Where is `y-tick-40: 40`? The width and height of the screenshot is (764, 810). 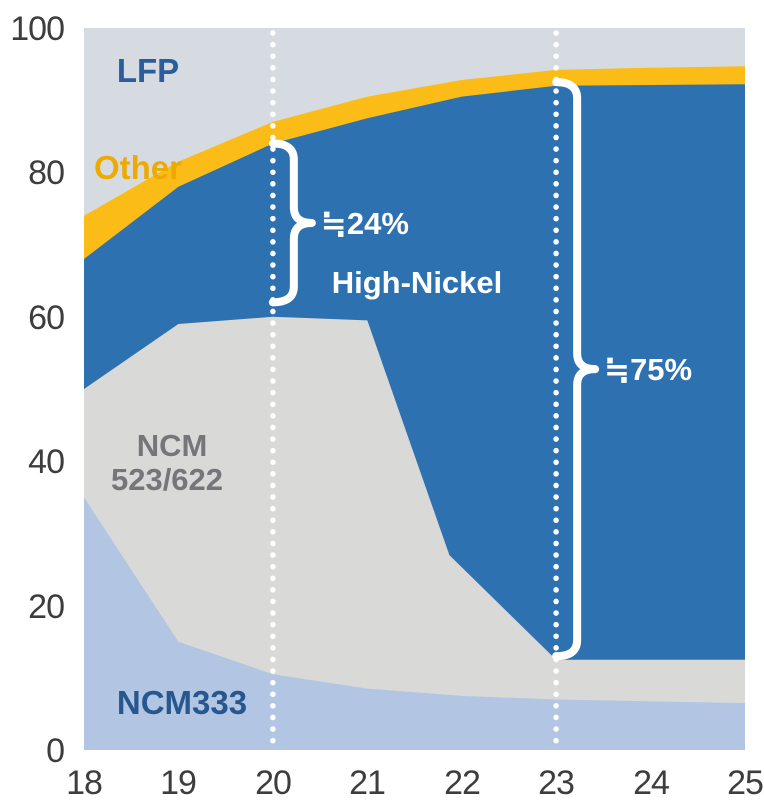 y-tick-40: 40 is located at coordinates (46, 462).